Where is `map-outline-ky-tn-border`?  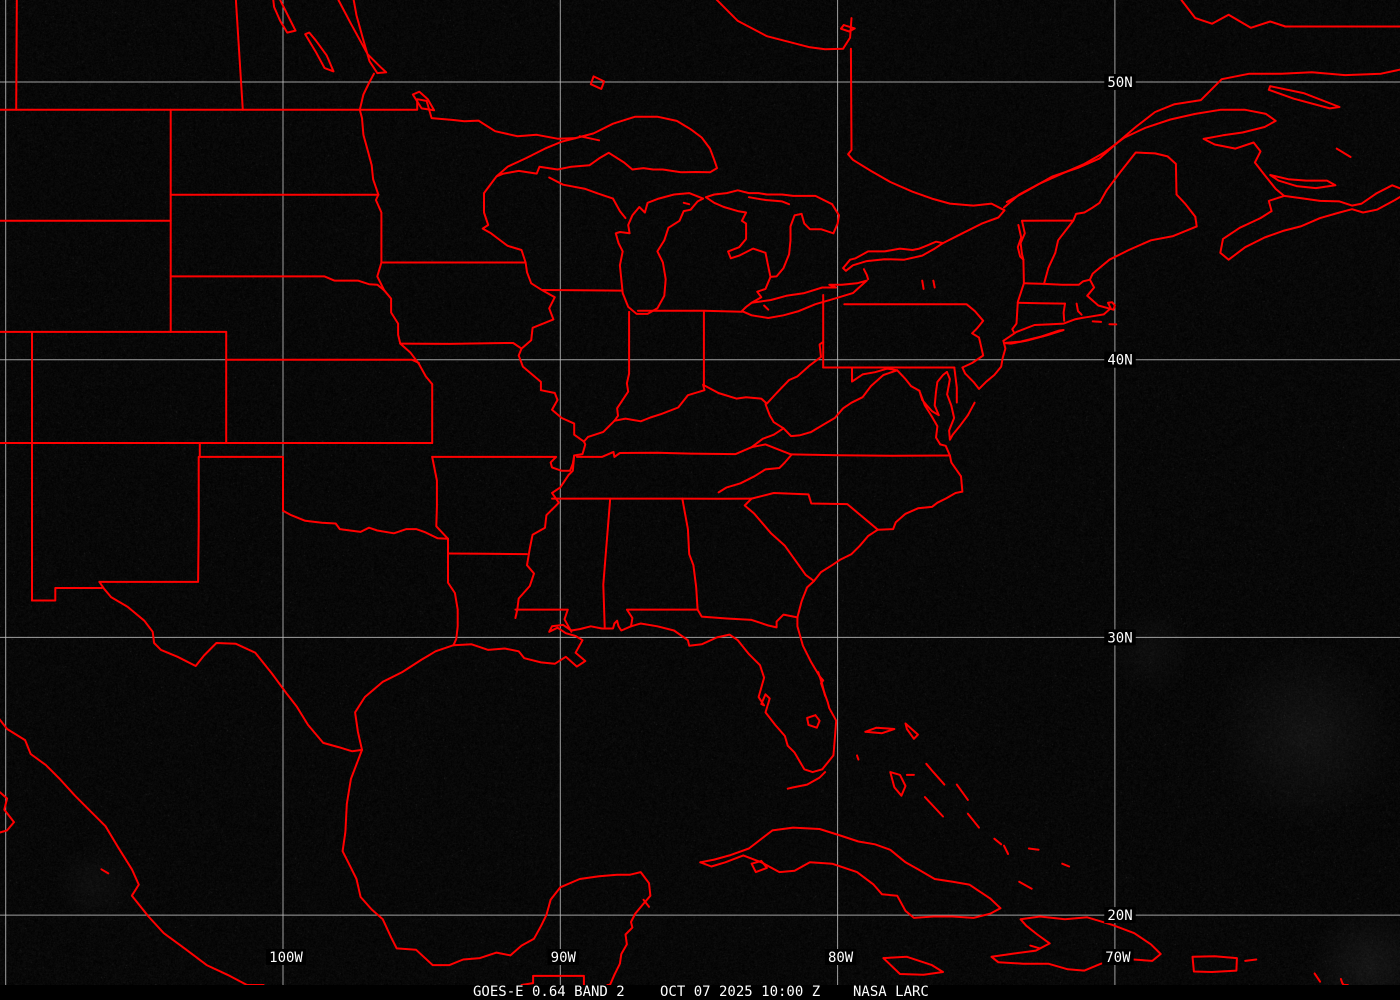
map-outline-ky-tn-border is located at coordinates (683, 450).